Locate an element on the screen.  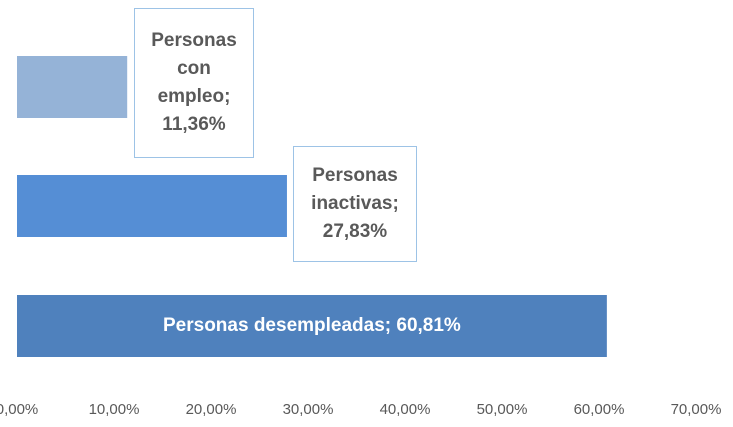
data-label: Personas inactivas; 27,83% is located at coordinates (355, 204).